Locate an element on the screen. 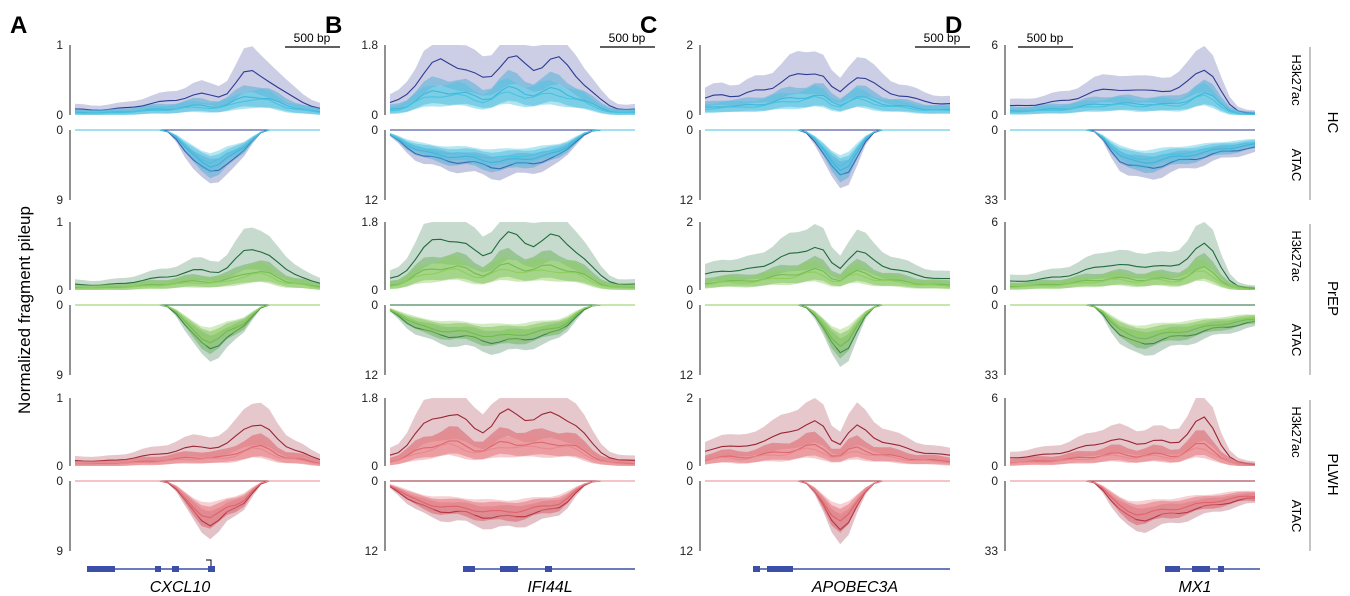 The height and width of the screenshot is (596, 1350). group-name: PrEP is located at coordinates (1332, 298).